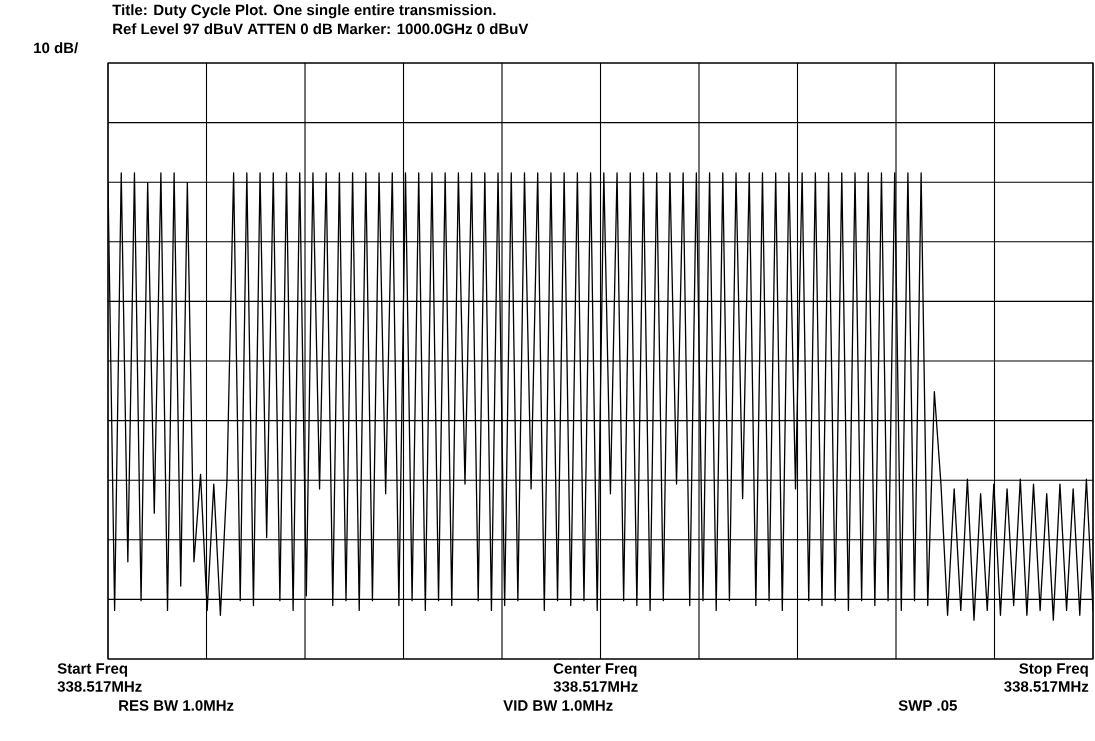 The height and width of the screenshot is (741, 1095). Describe the element at coordinates (558, 705) in the screenshot. I see `text: VID BW 1.0MHz` at that location.